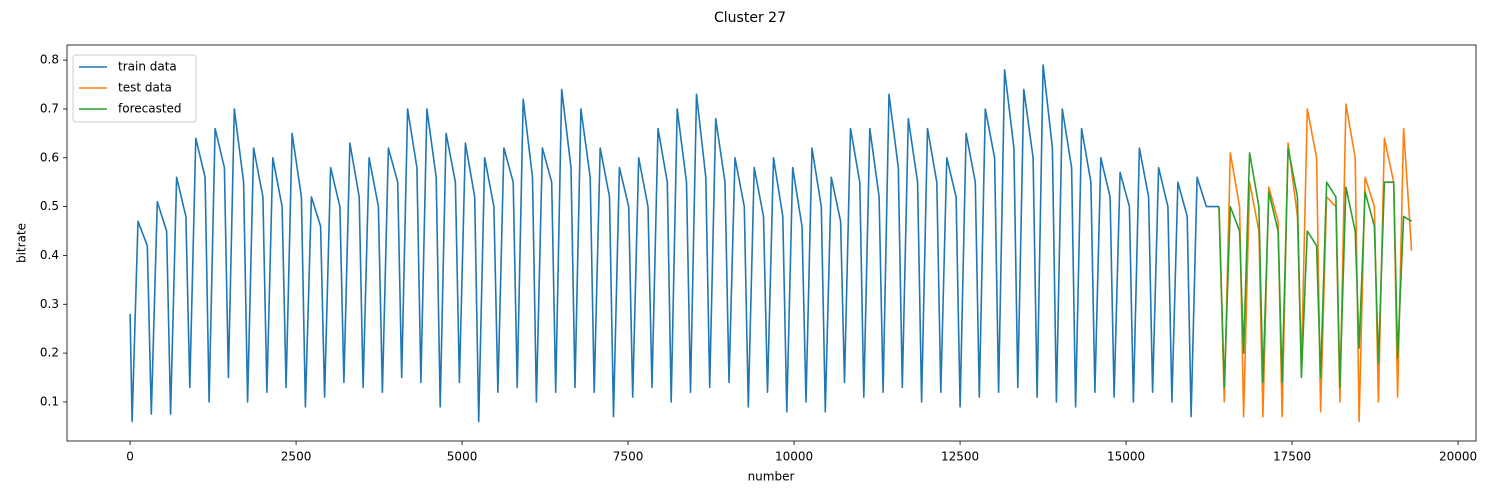  Describe the element at coordinates (1292, 457) in the screenshot. I see `x-tick-label: 17500` at that location.